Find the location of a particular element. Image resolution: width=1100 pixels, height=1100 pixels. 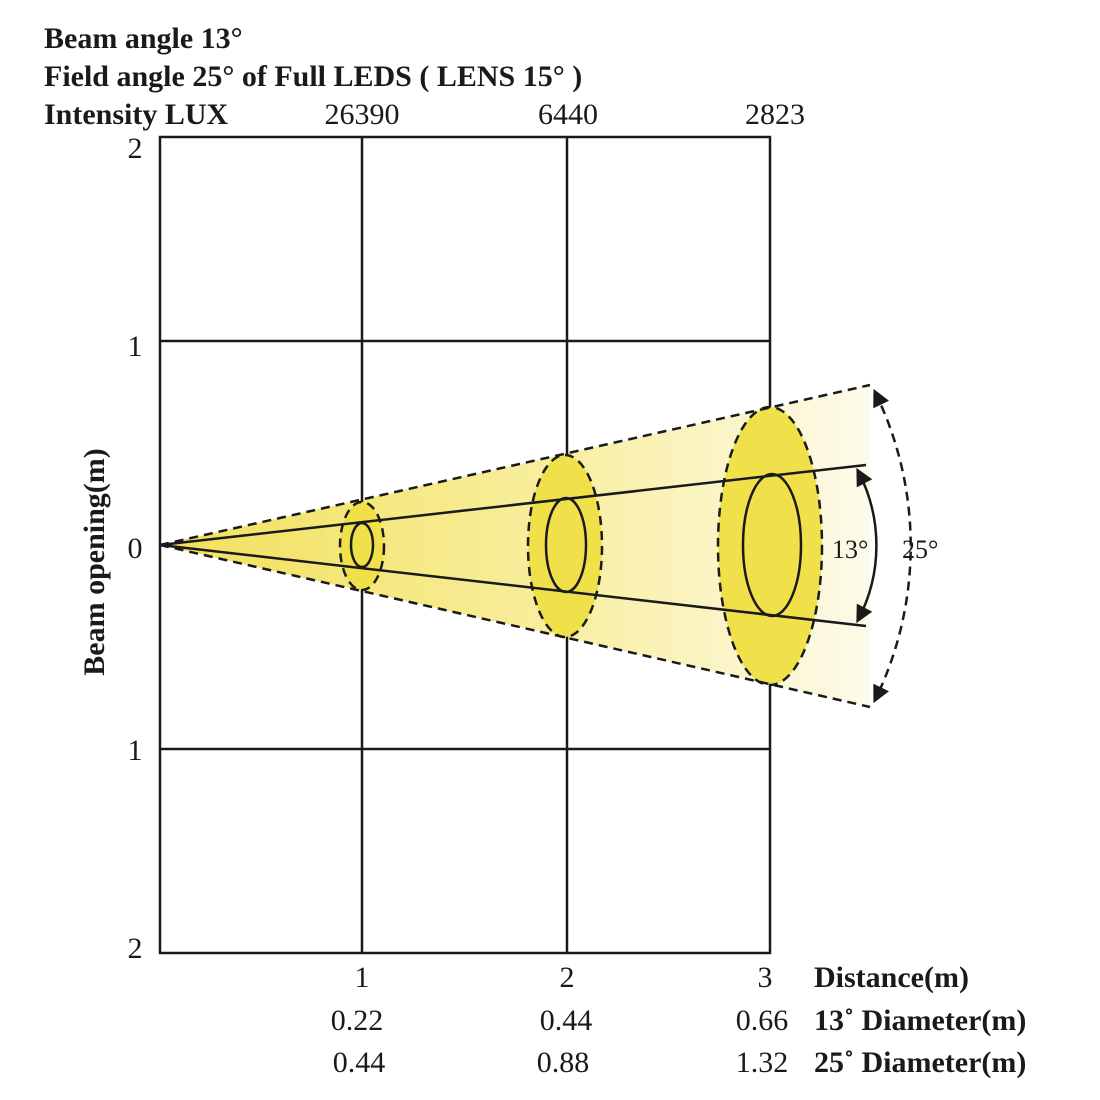

x-tick-3m: 3 is located at coordinates (765, 977).